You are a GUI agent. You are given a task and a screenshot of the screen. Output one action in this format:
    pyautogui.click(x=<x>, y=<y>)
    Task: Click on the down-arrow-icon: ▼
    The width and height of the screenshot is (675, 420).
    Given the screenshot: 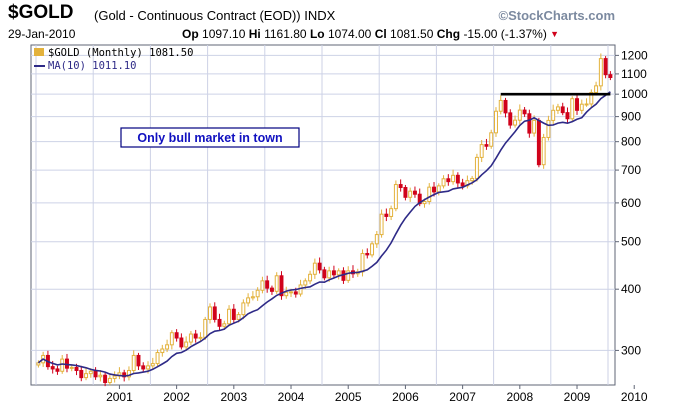 What is the action you would take?
    pyautogui.click(x=555, y=34)
    